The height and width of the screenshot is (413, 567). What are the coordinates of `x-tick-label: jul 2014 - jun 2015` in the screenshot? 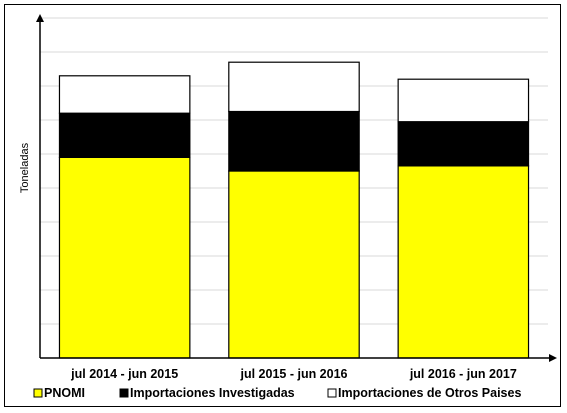 It's located at (124, 374).